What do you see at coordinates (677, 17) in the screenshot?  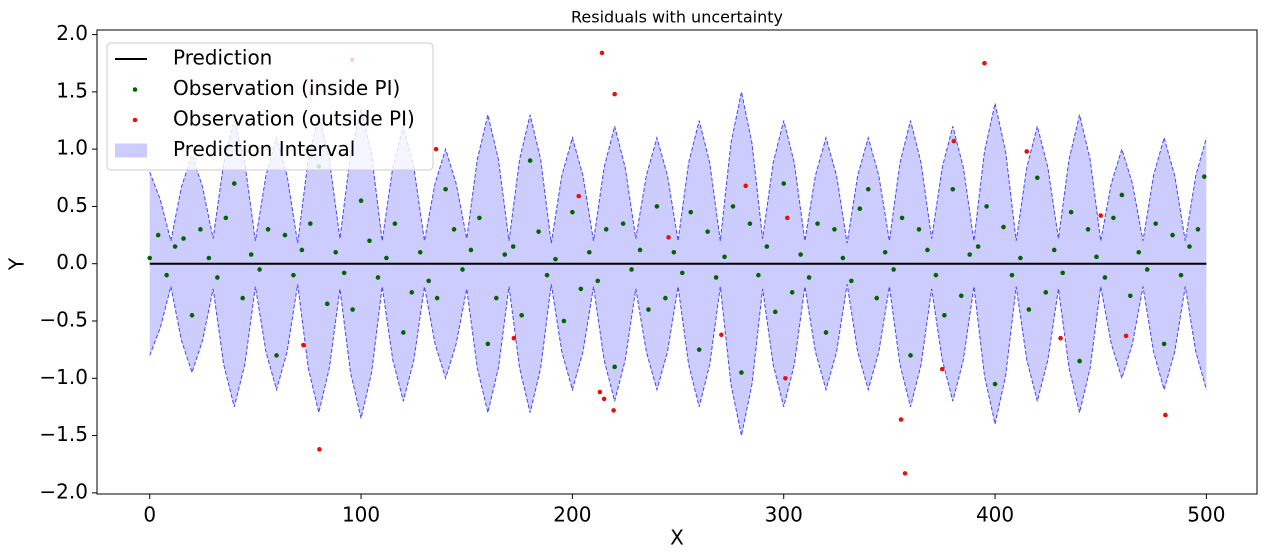 I see `chart-title: Residuals with uncertainty` at bounding box center [677, 17].